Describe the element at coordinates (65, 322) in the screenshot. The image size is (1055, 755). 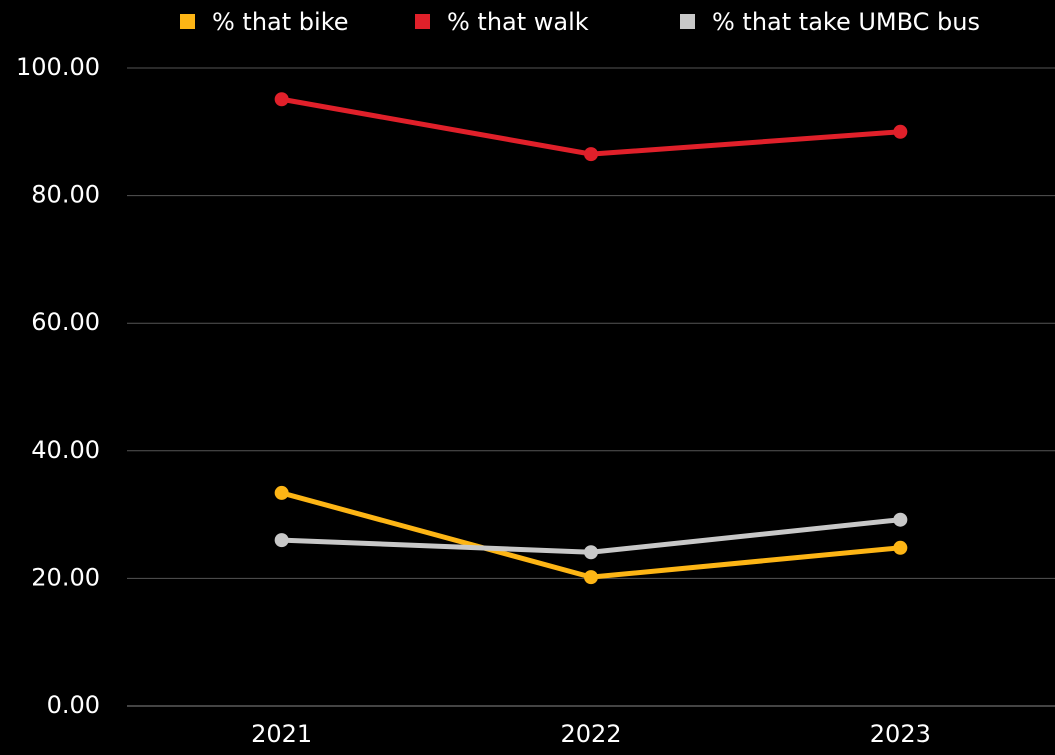
I see `y-tick-label: 60.00` at that location.